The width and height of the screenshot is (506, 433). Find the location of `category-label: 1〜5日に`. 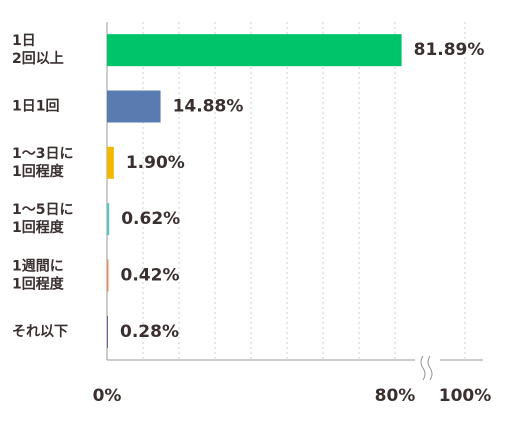

category-label: 1〜5日に is located at coordinates (42, 210).